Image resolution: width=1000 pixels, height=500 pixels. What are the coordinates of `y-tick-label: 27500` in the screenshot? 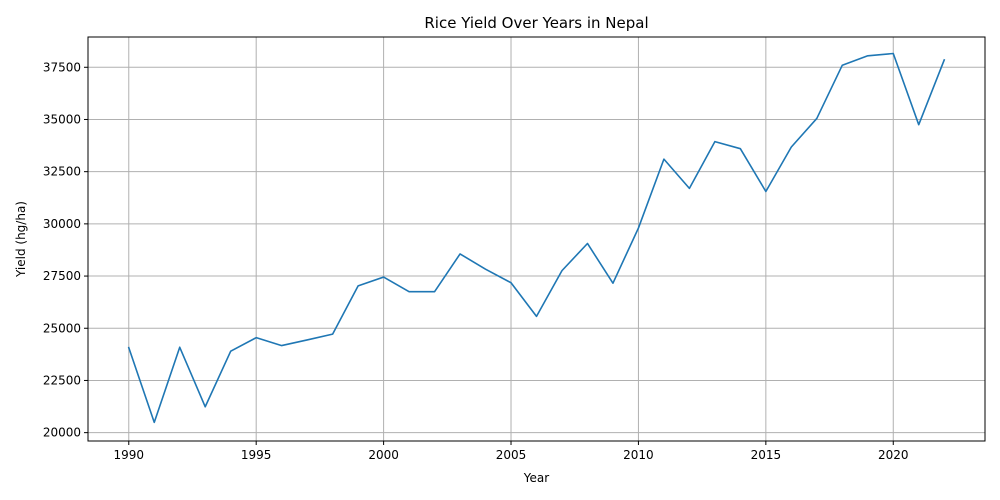 It's located at (62, 276).